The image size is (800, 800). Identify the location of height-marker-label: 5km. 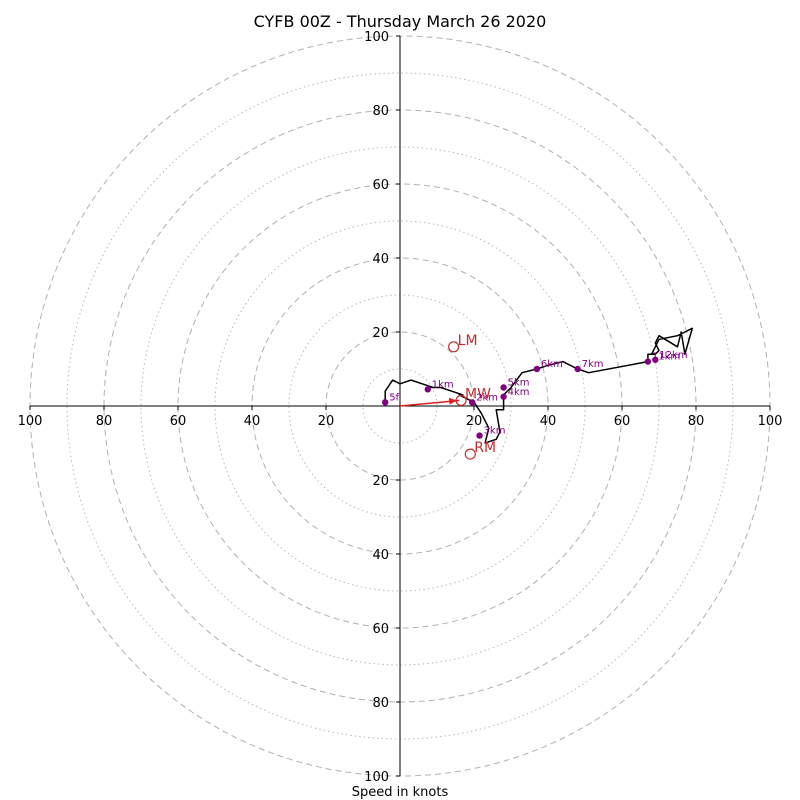
(519, 383).